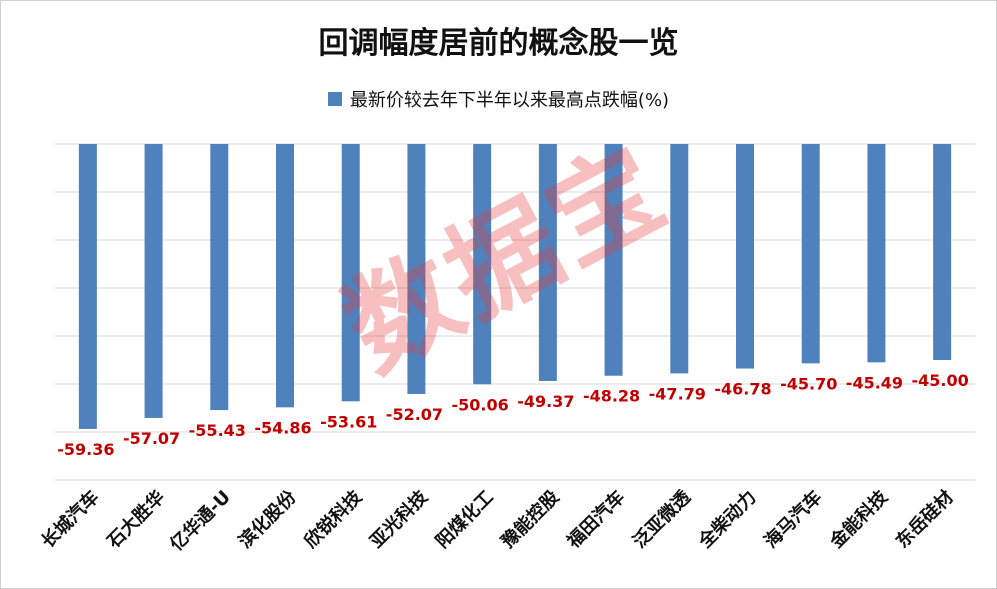 The image size is (997, 589). Describe the element at coordinates (414, 414) in the screenshot. I see `data-label: -52.07` at that location.